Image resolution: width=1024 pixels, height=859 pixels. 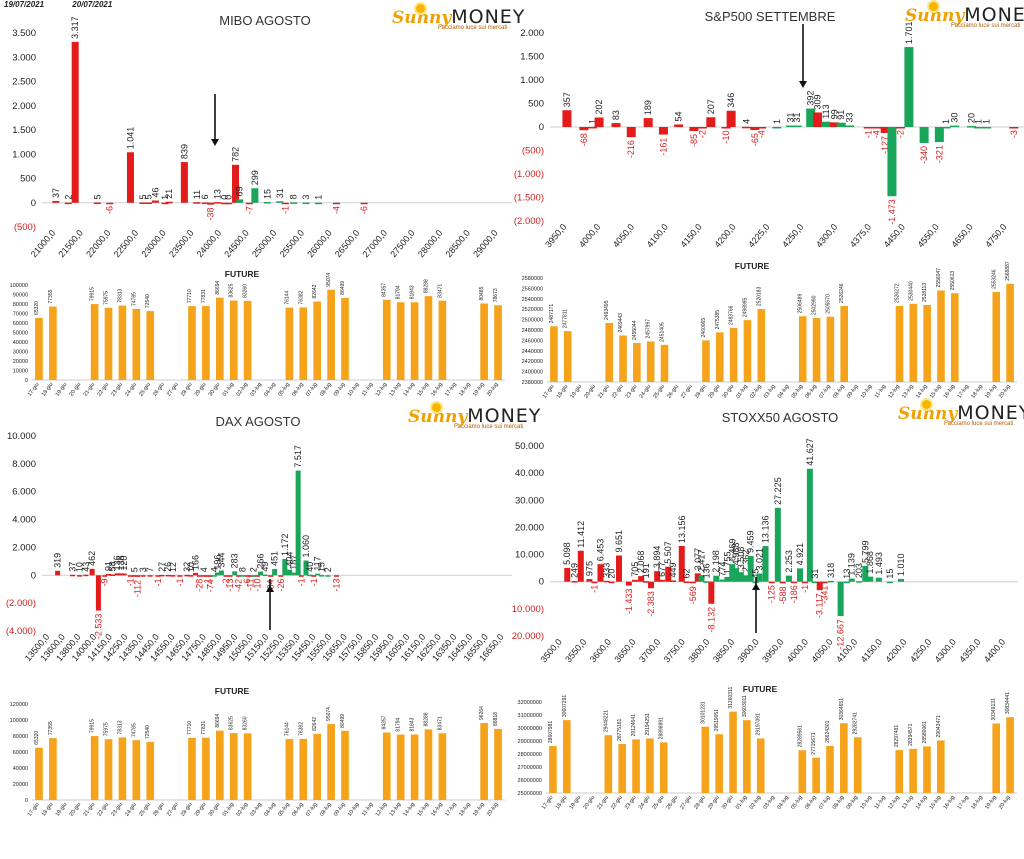 I want to click on x-tick-label: 3750,0, so click(x=674, y=651).